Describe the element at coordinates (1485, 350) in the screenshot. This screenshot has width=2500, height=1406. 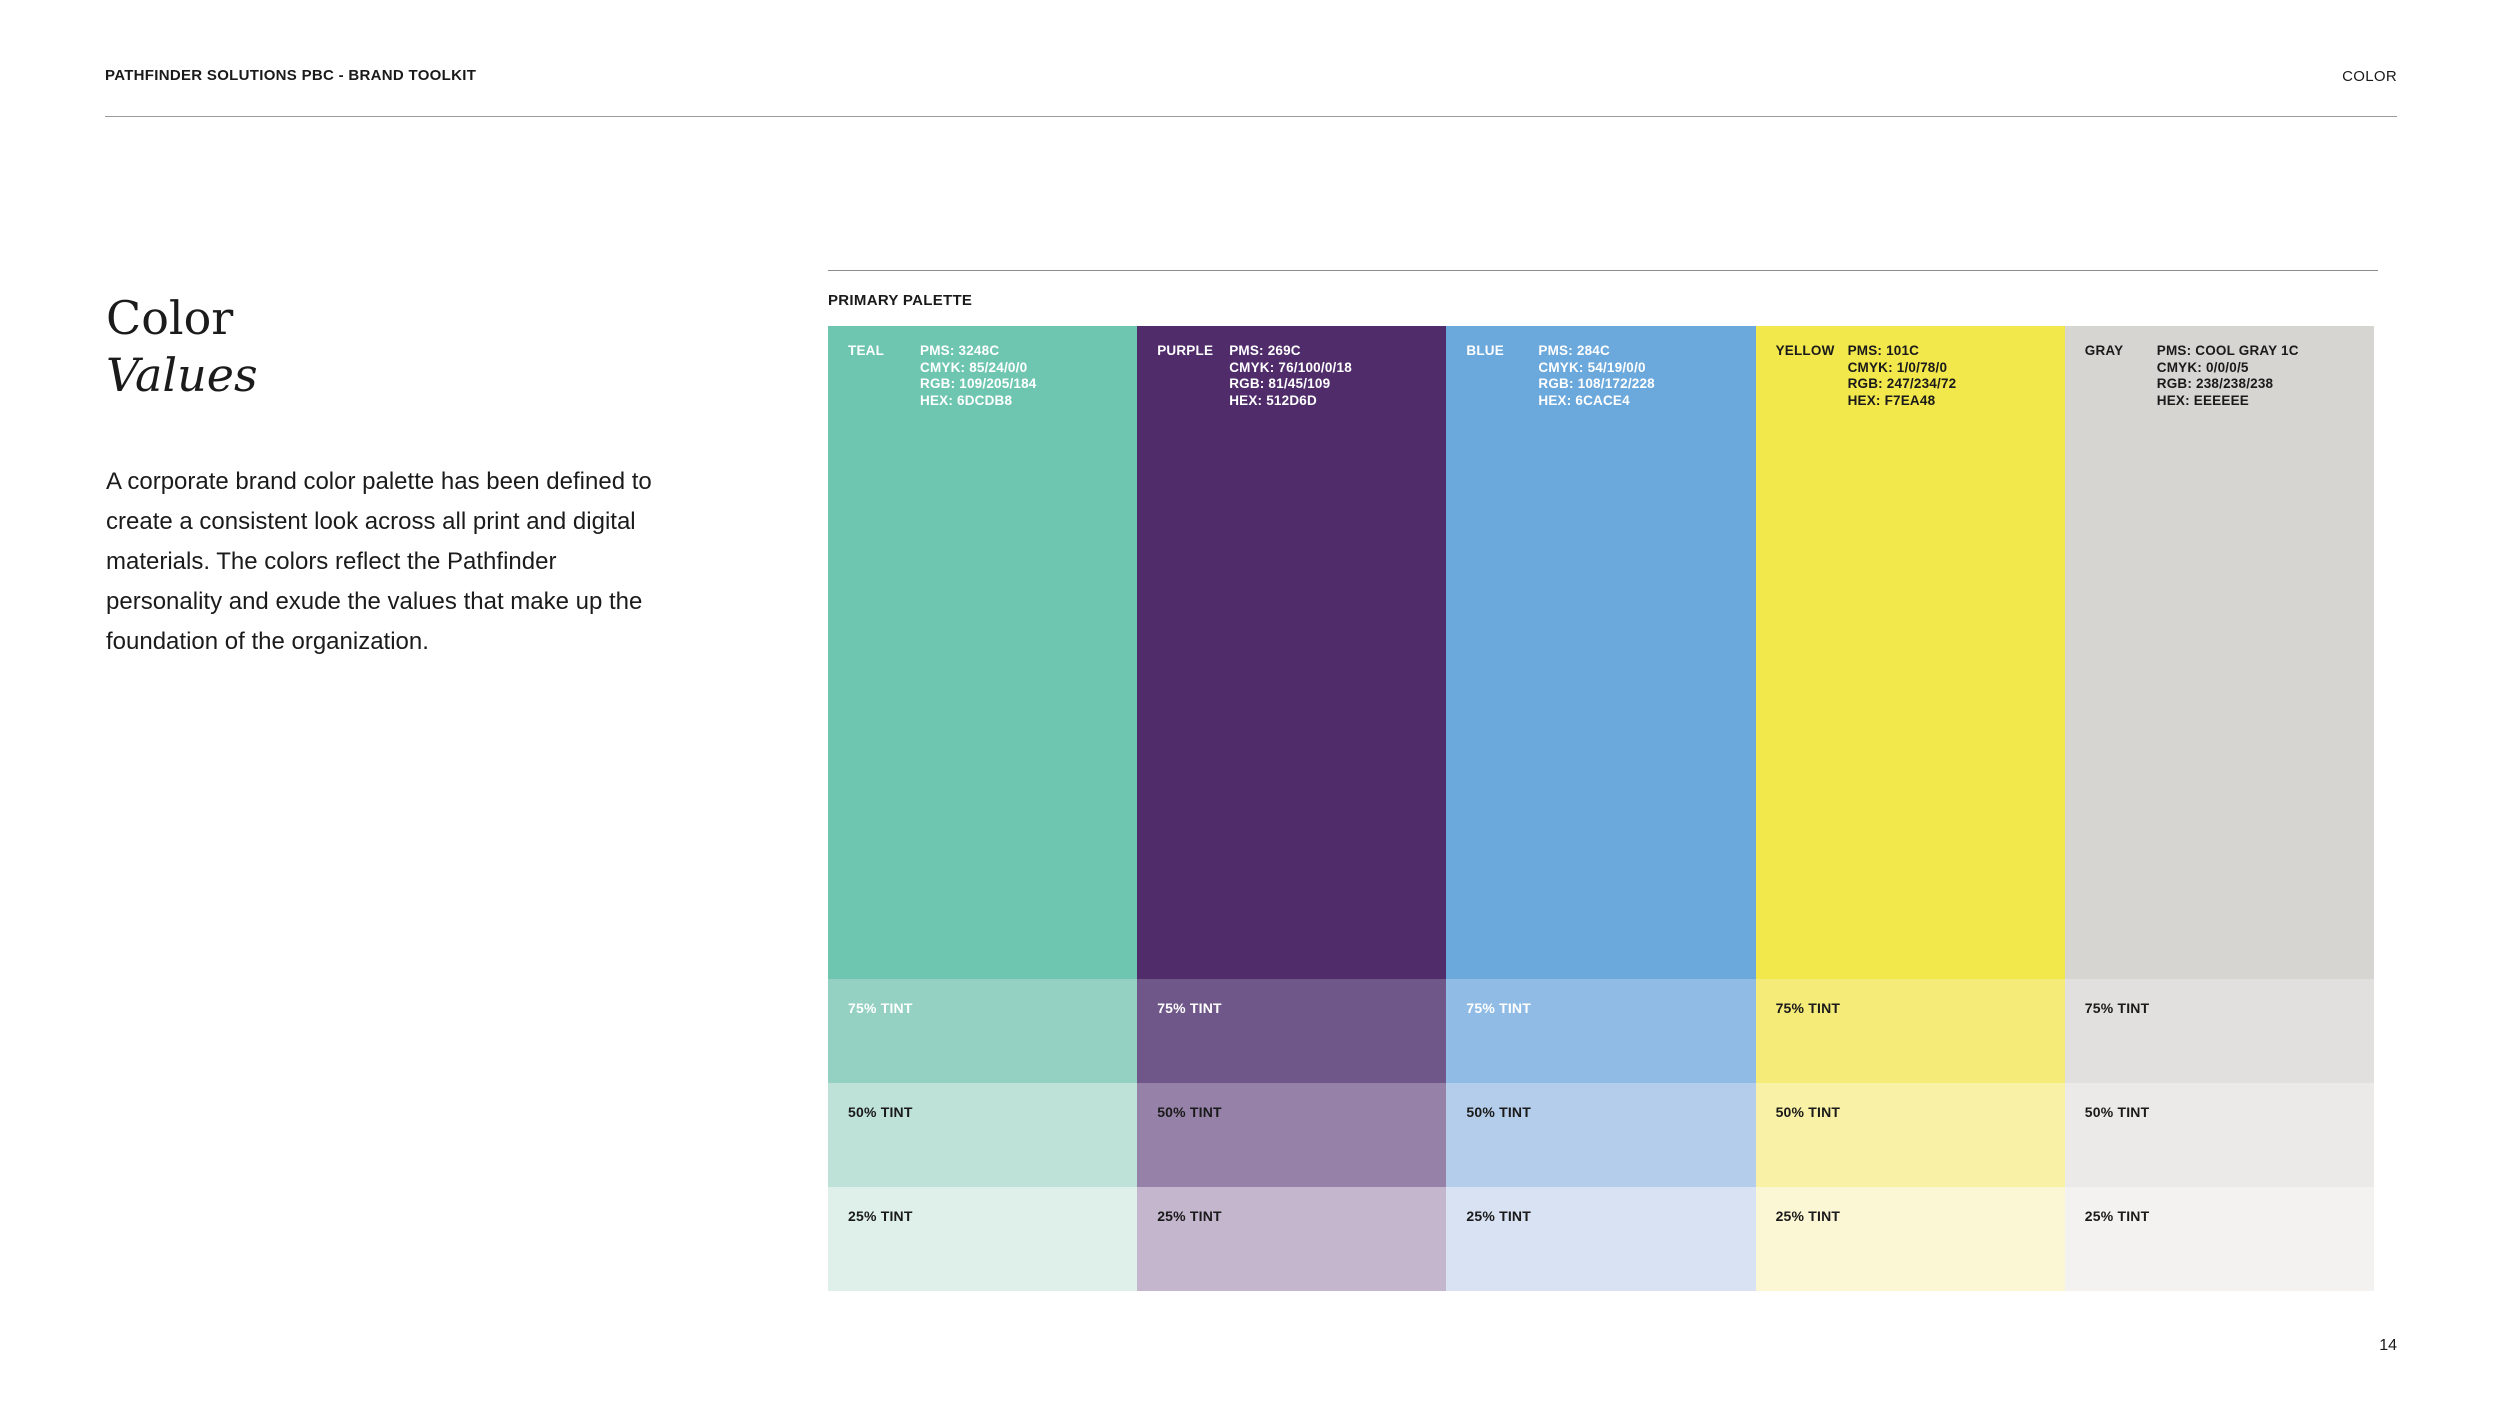
I see `swatch-name: BLUE` at that location.